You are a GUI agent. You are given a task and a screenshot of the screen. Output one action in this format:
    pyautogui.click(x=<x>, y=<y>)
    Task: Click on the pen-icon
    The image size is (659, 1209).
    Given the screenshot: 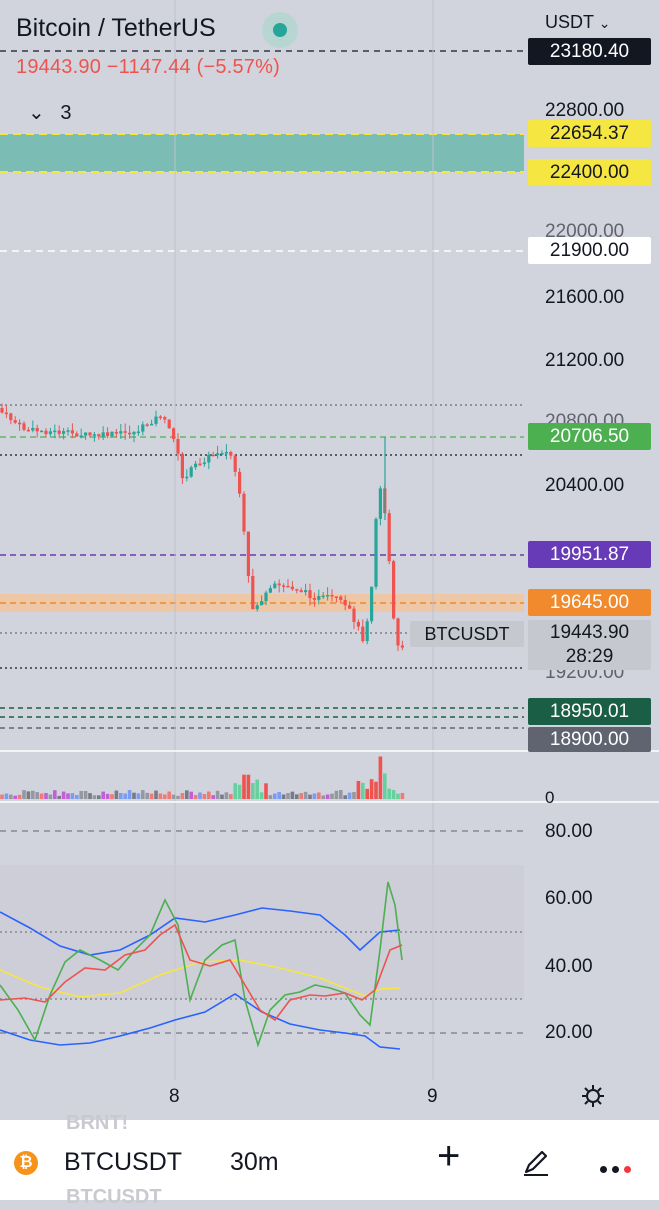 What is the action you would take?
    pyautogui.click(x=536, y=1164)
    